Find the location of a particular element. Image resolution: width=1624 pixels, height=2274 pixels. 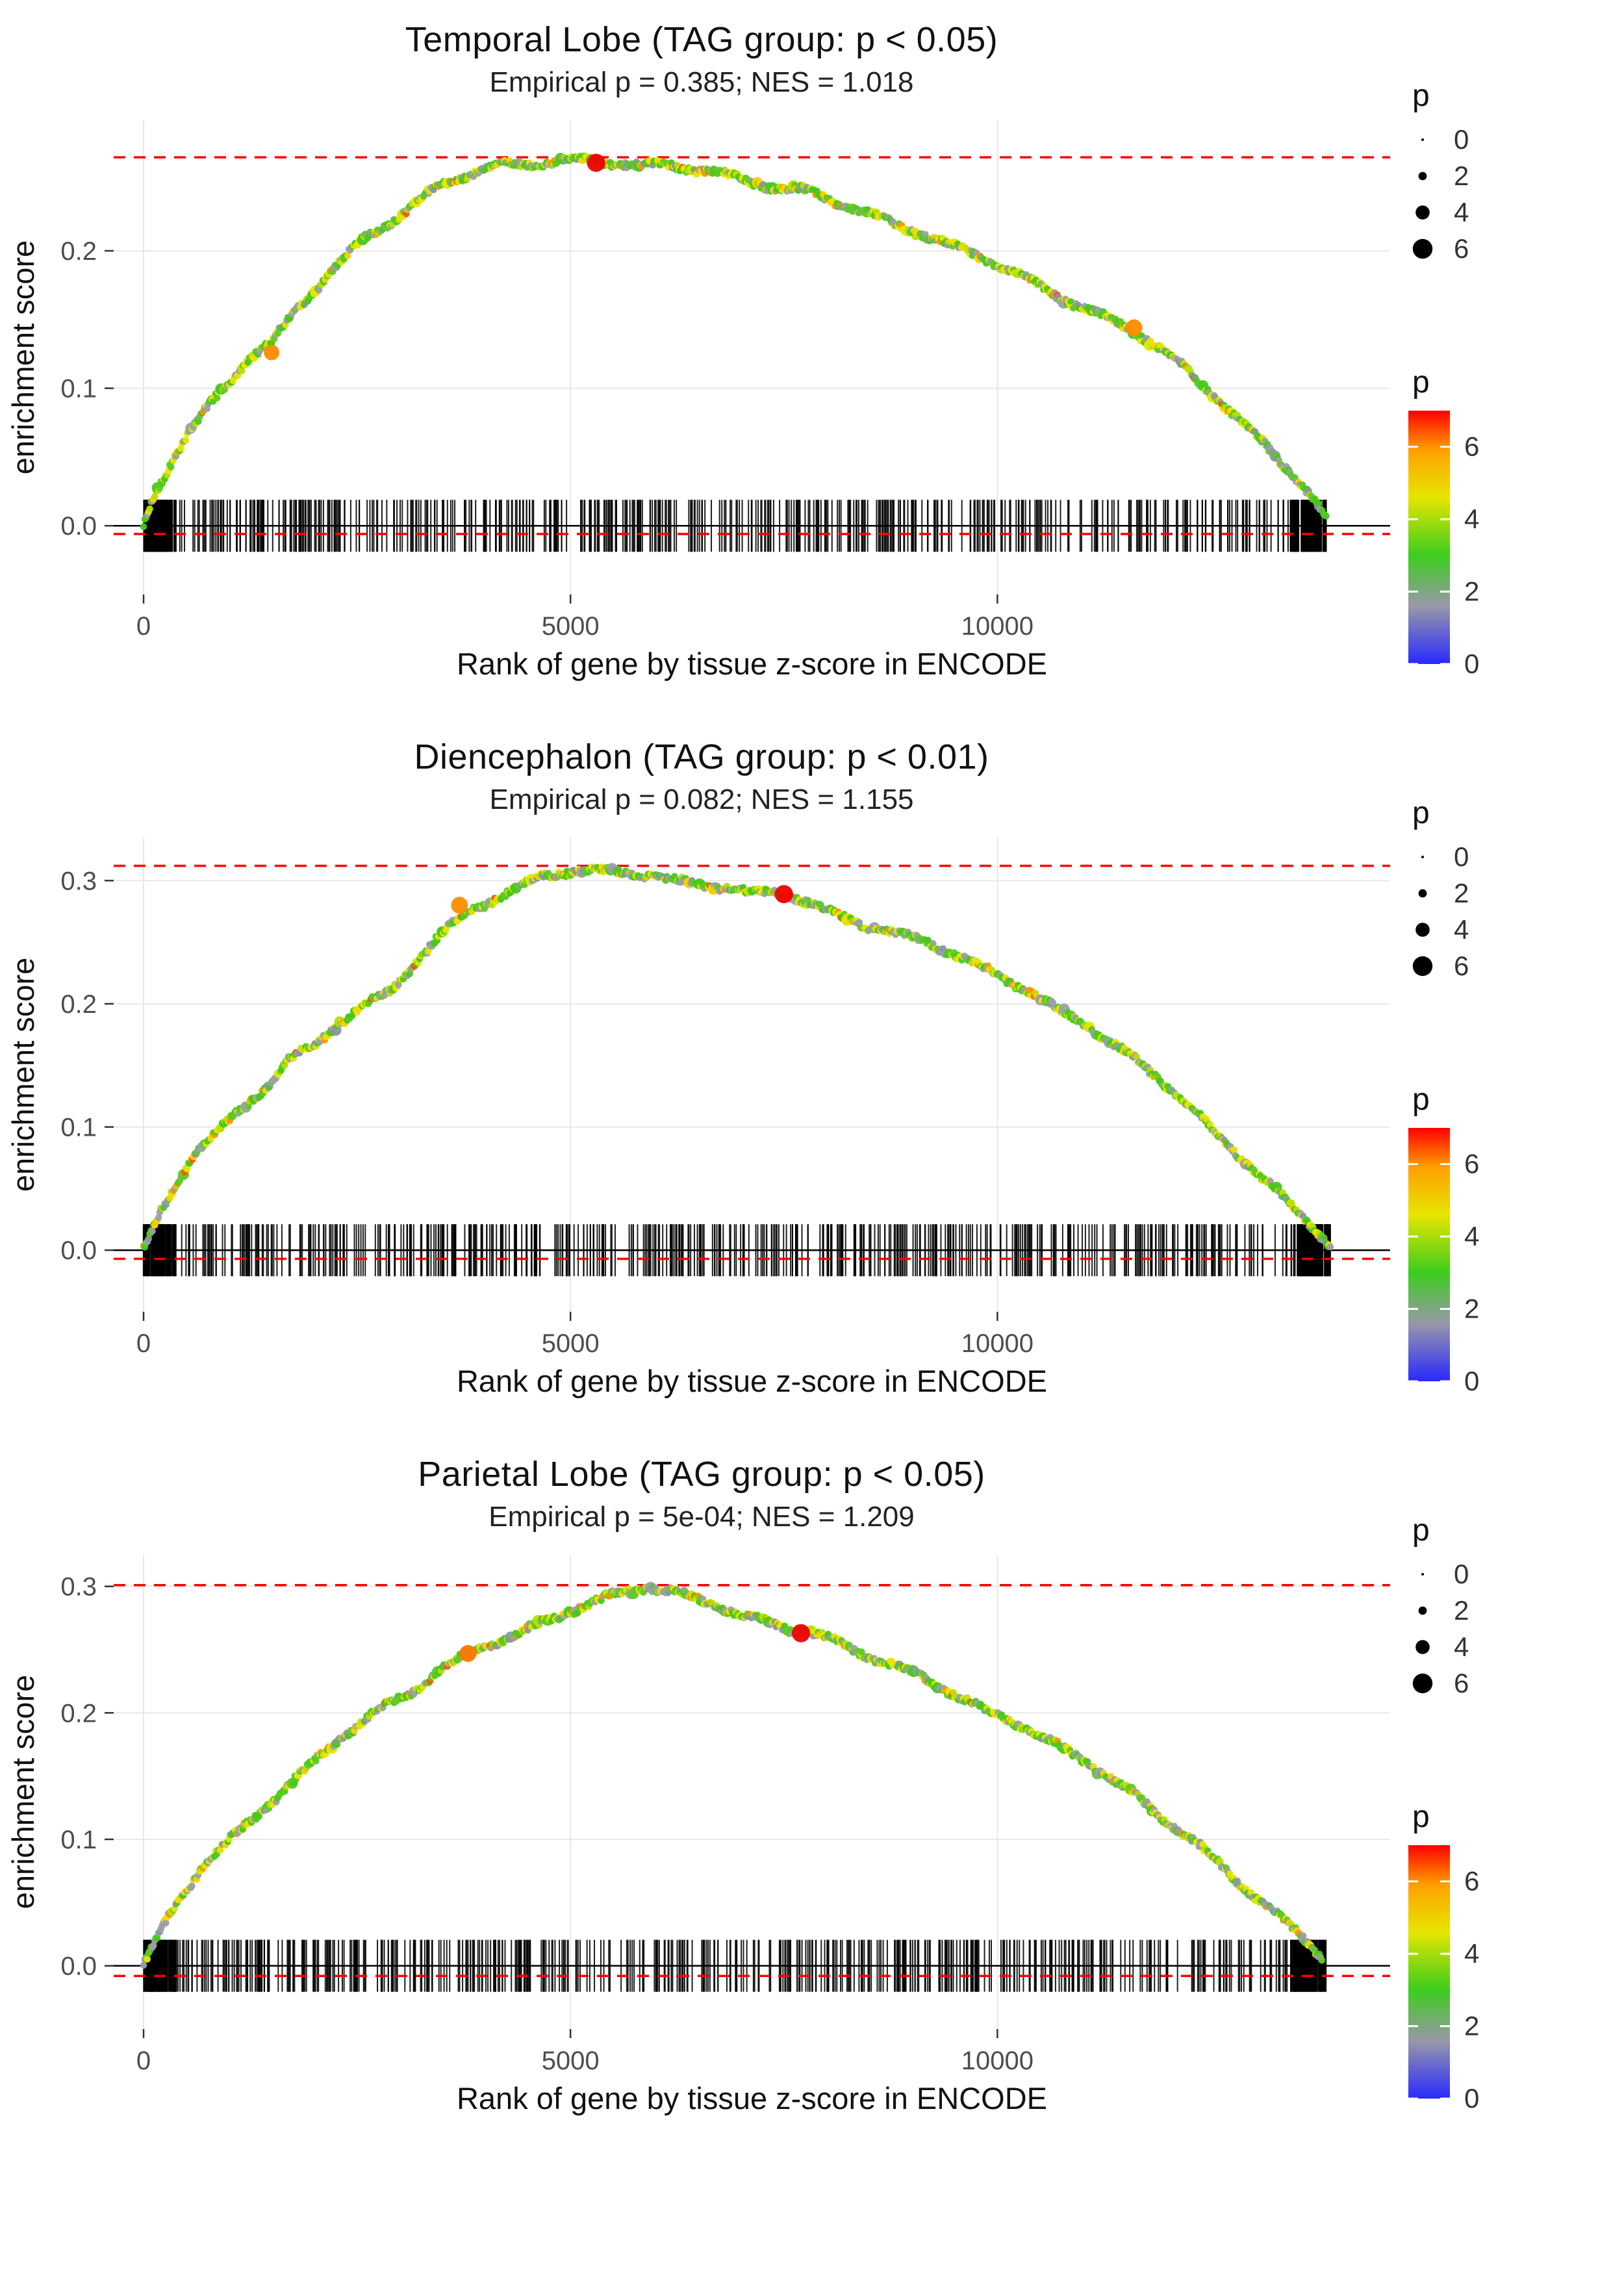

svg-text: 0.1 is located at coordinates (78, 389).